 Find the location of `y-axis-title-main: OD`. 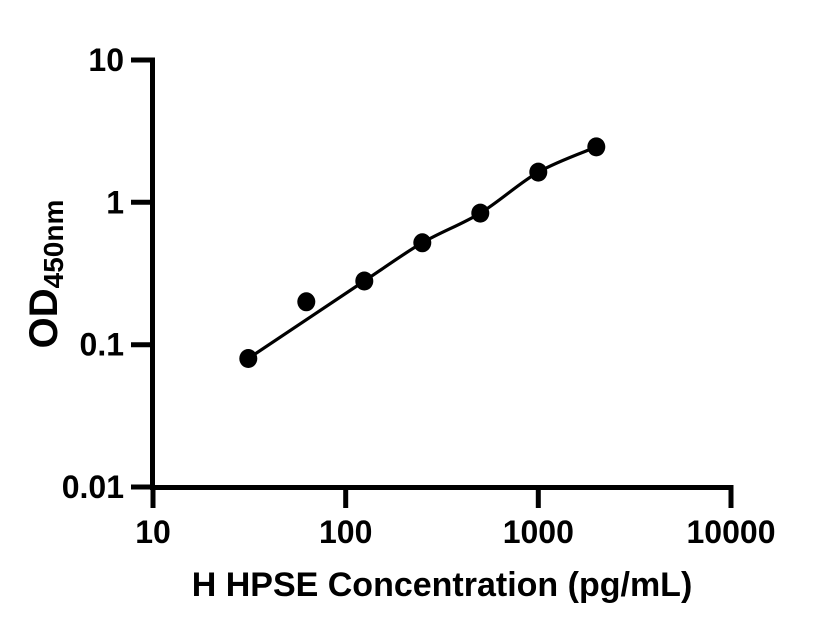

y-axis-title-main: OD is located at coordinates (44, 318).